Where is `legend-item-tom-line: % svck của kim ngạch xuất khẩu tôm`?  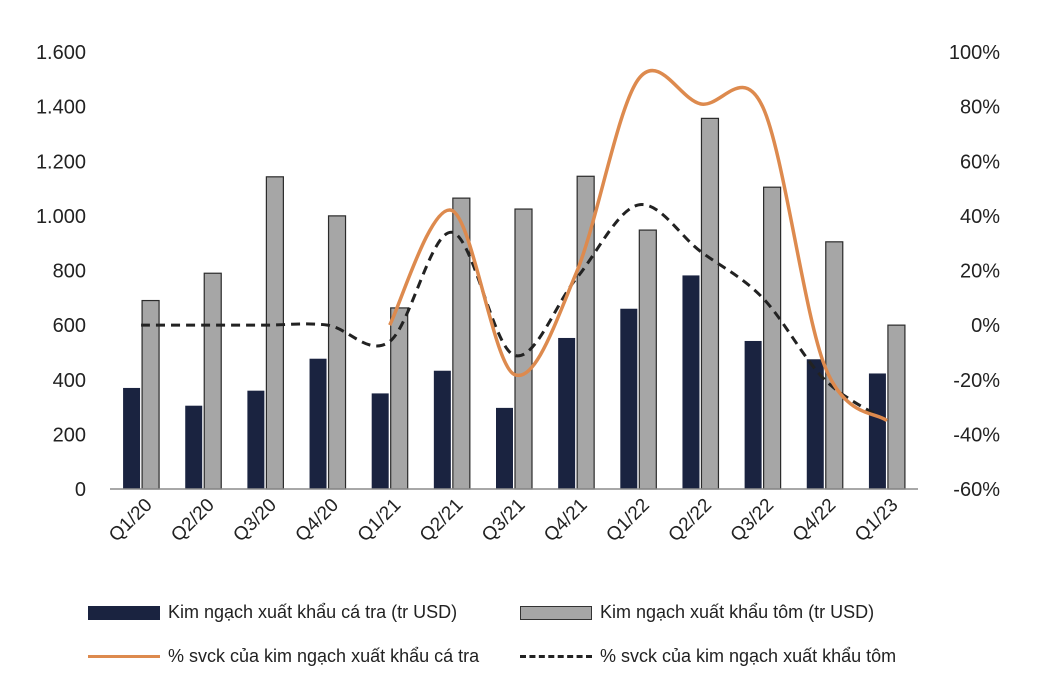
legend-item-tom-line: % svck của kim ngạch xuất khẩu tôm is located at coordinates (708, 656).